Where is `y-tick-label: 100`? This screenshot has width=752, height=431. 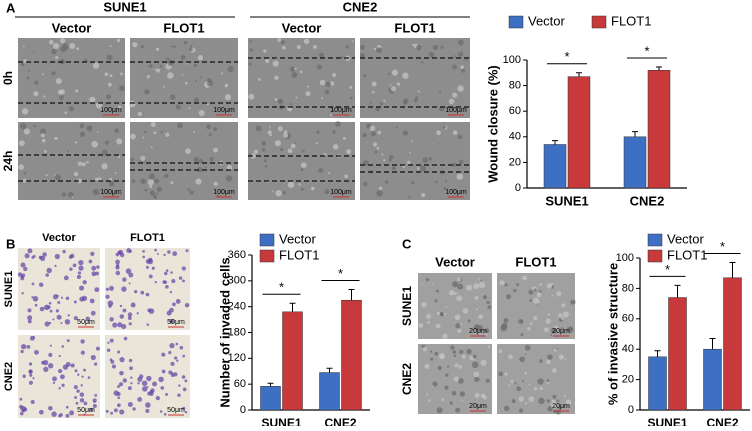 y-tick-label: 100 is located at coordinates (512, 60).